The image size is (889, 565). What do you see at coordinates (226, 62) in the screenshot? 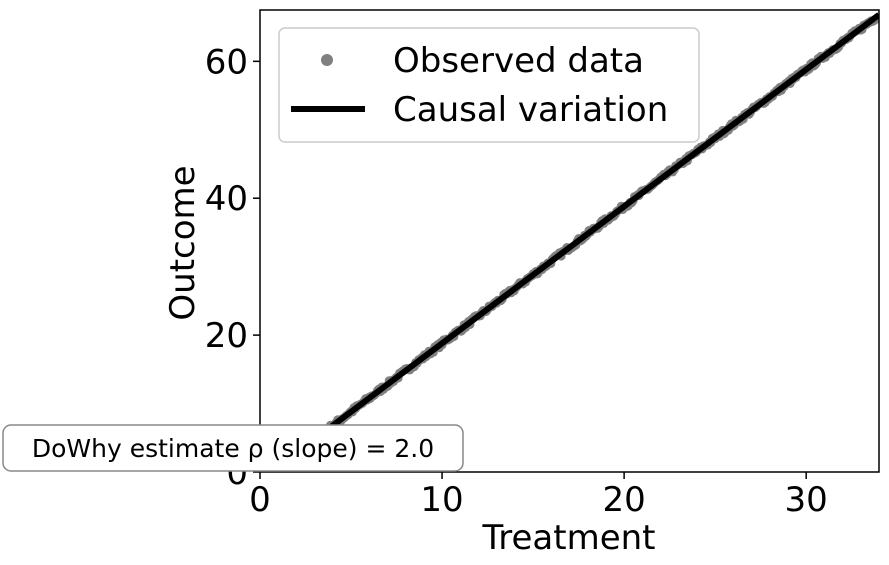
I see `y-tick-label: 60` at bounding box center [226, 62].